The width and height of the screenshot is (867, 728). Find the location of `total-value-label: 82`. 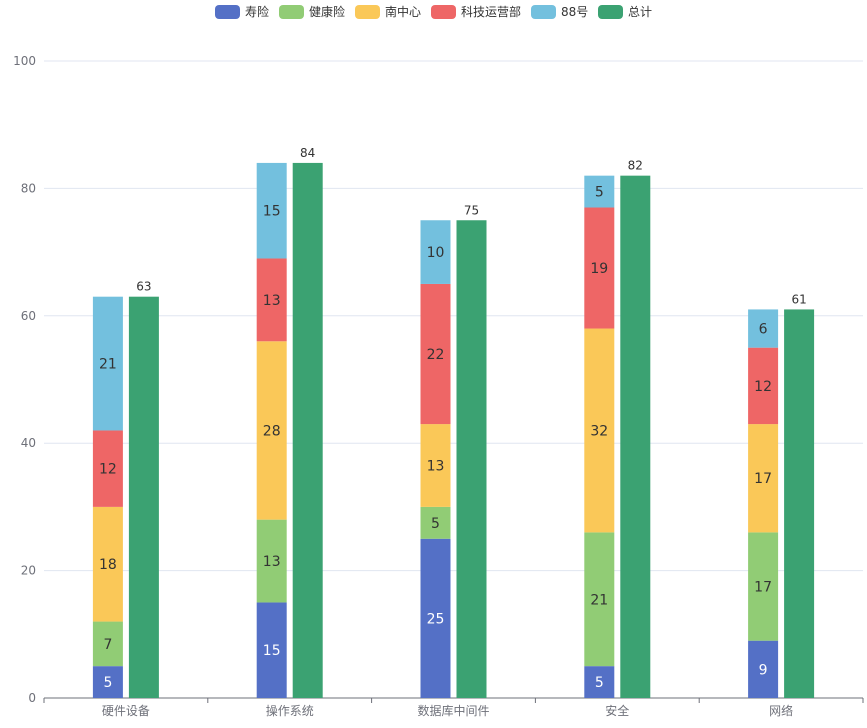

total-value-label: 82 is located at coordinates (635, 166).